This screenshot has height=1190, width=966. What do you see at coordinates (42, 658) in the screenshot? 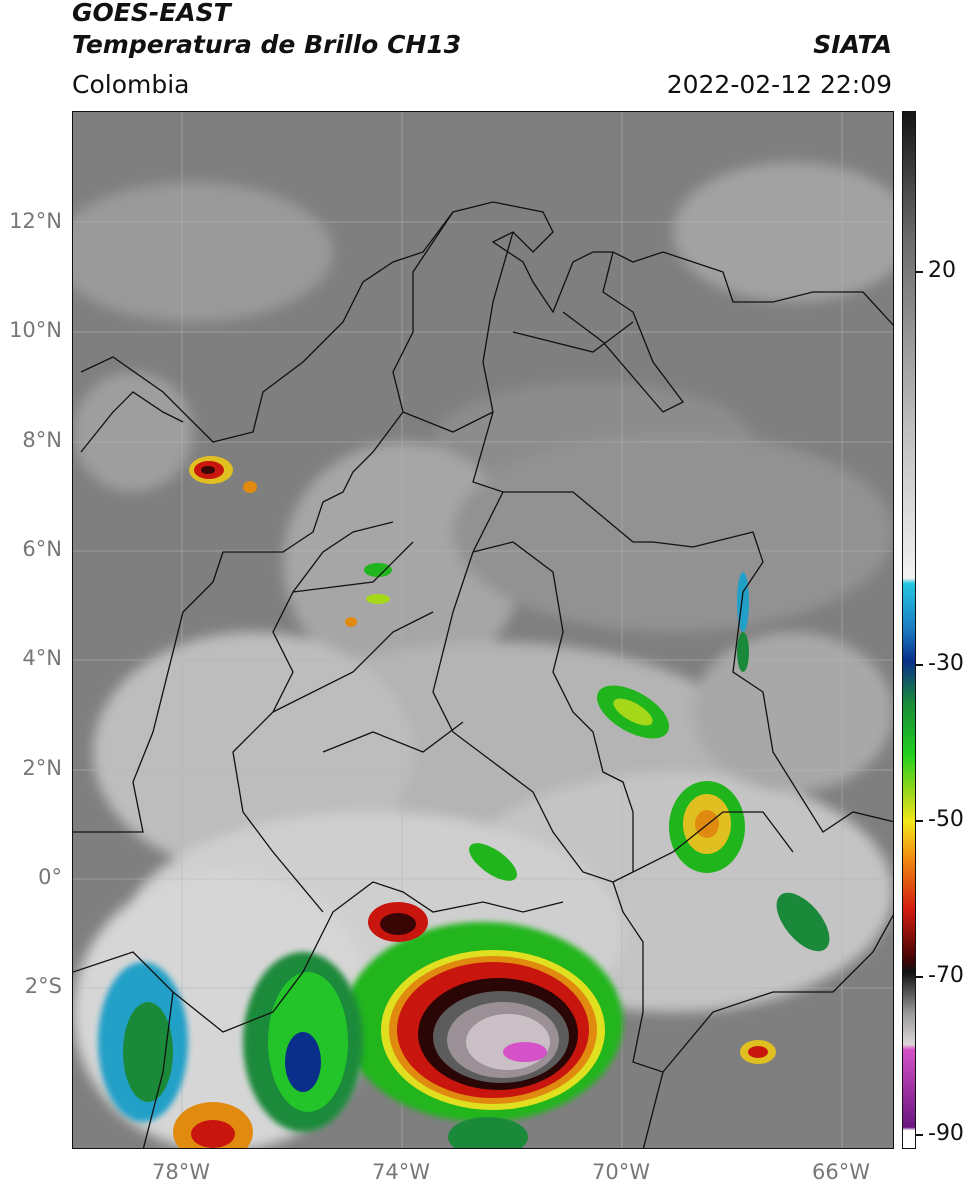
I see `lat-label: 4°N` at bounding box center [42, 658].